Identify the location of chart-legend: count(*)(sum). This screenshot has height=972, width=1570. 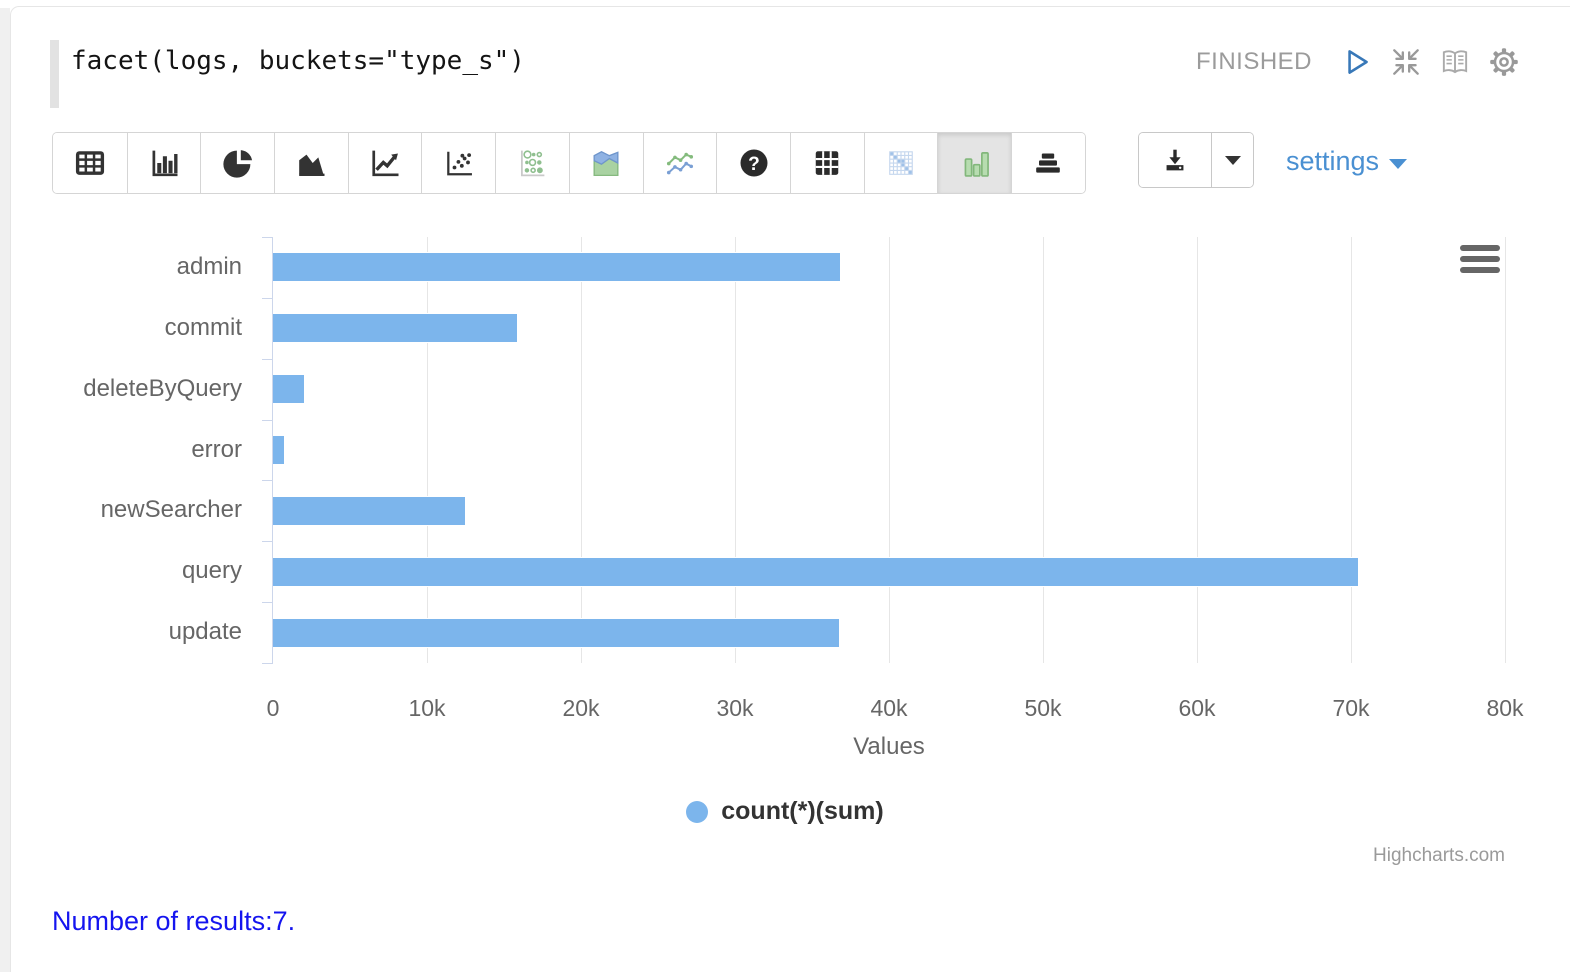
(785, 811).